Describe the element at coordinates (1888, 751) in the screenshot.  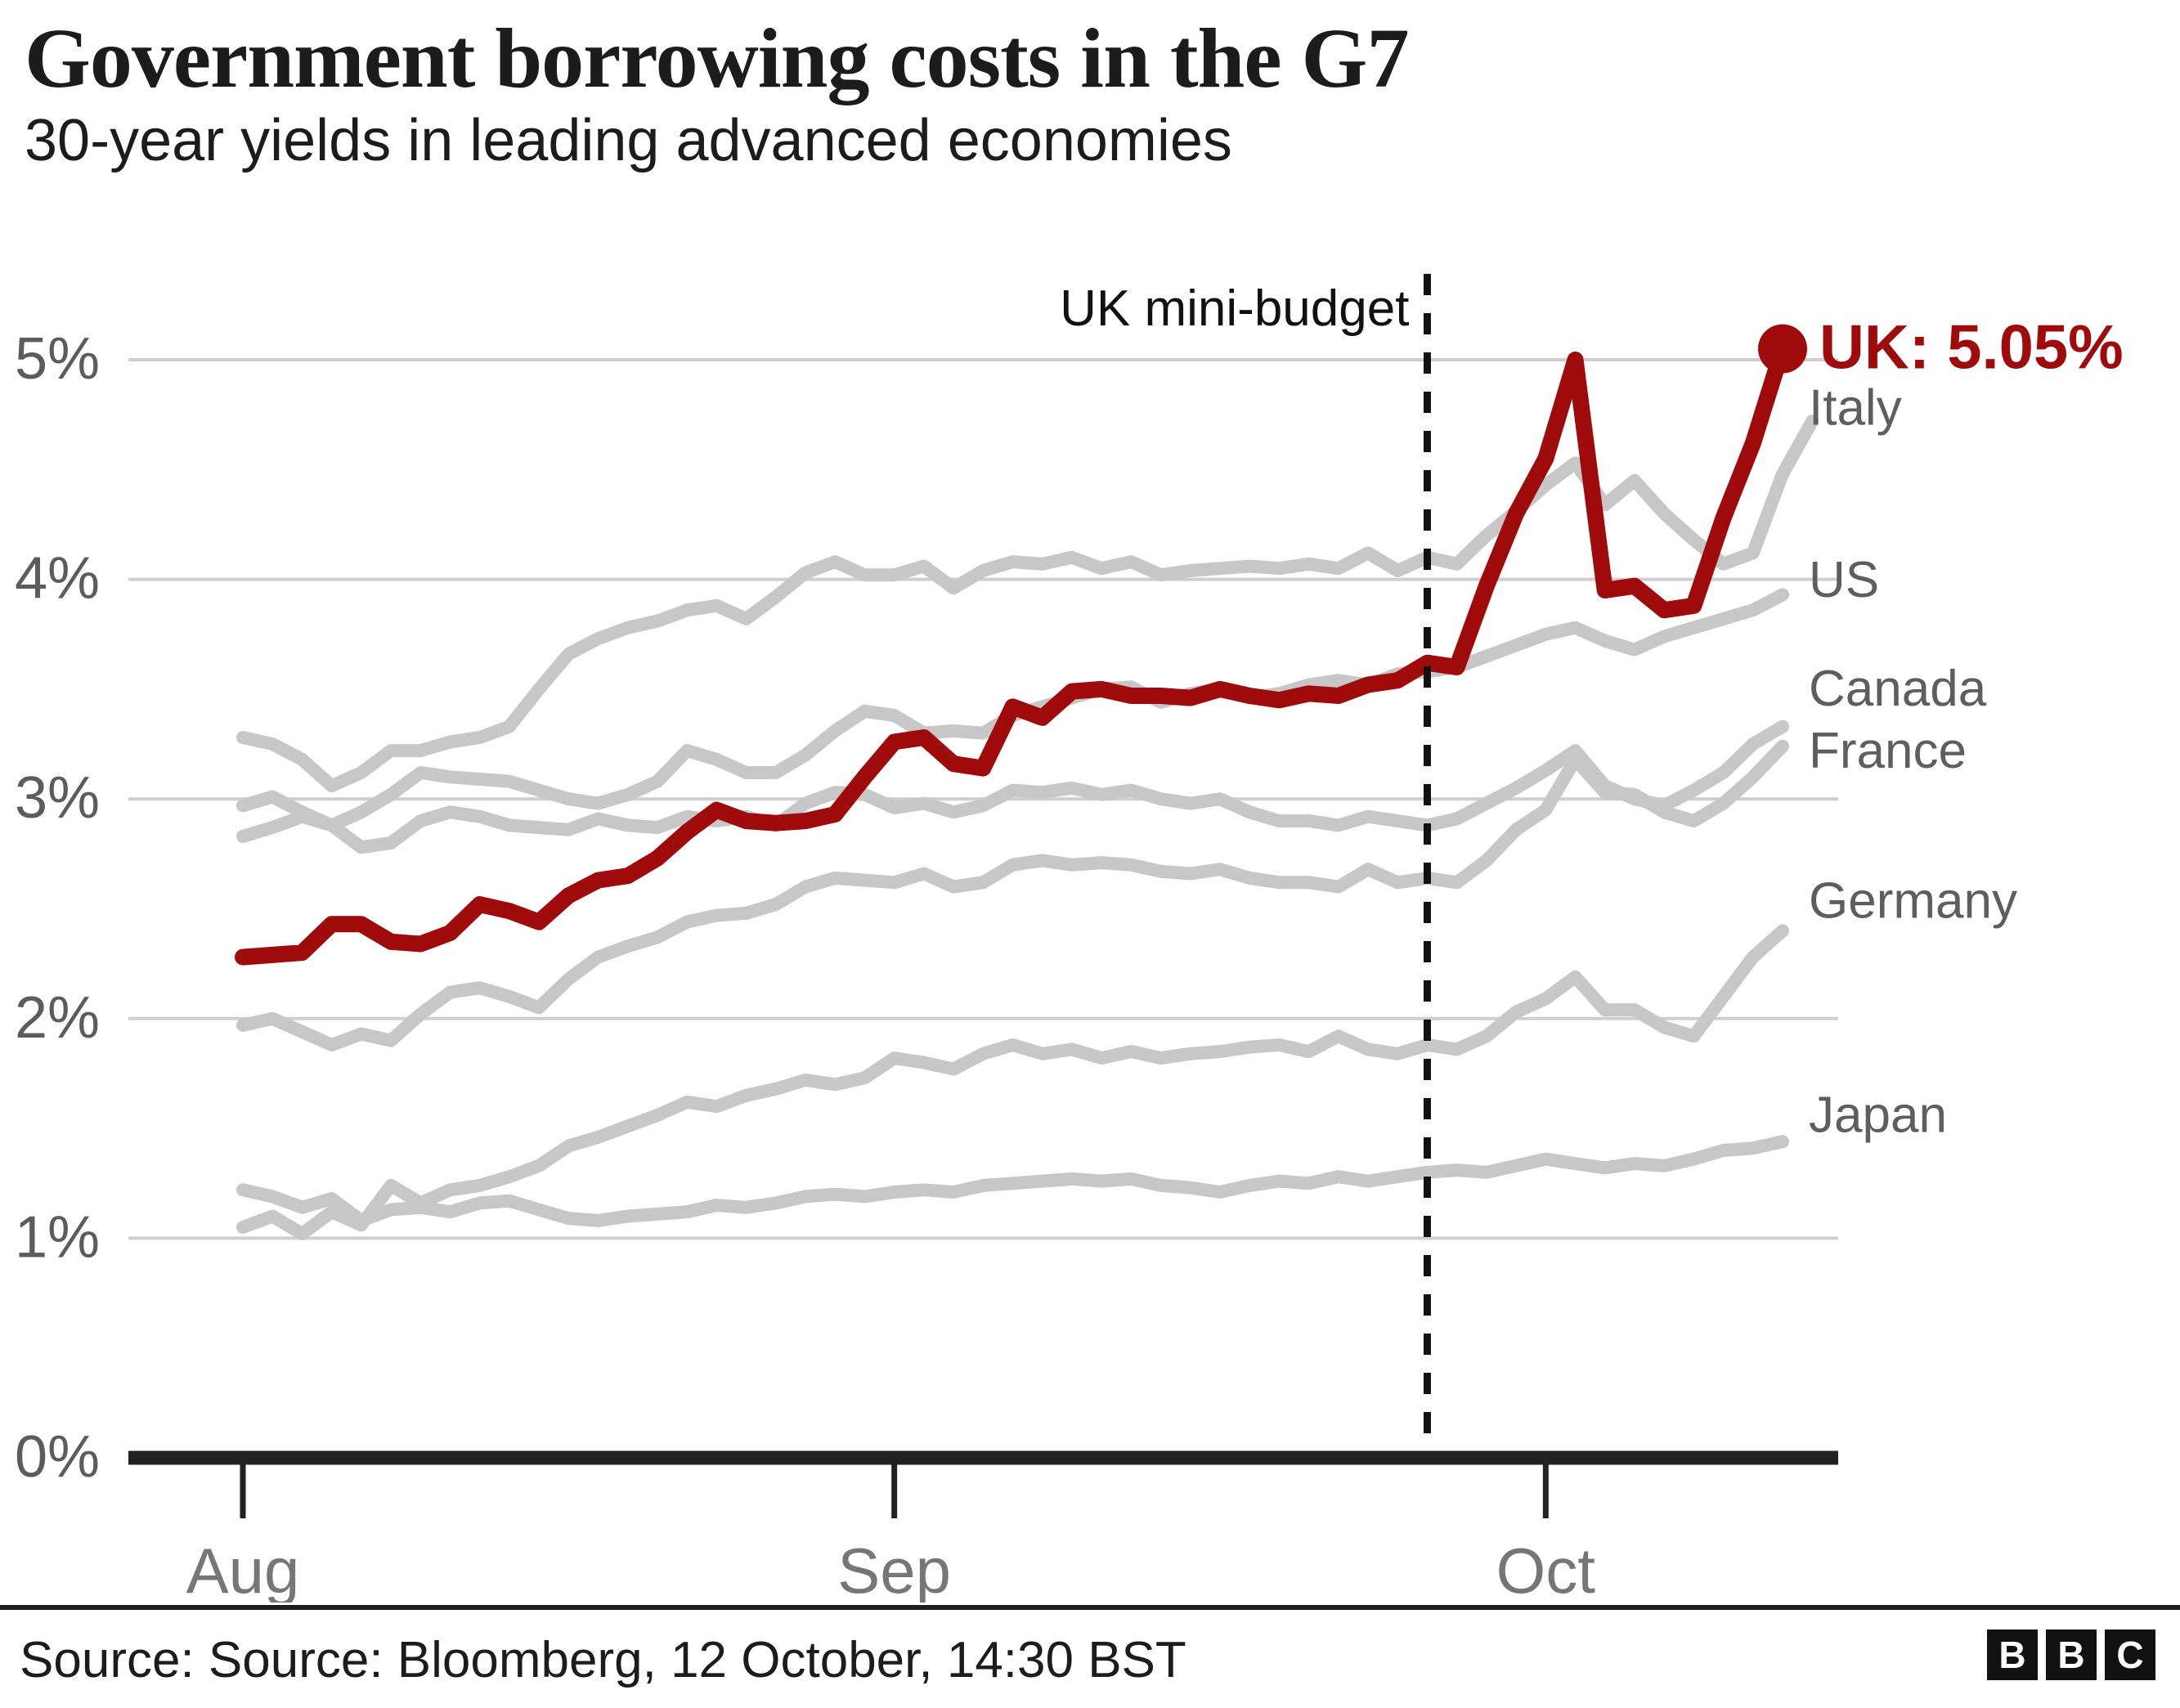
I see `series-label-france: France` at that location.